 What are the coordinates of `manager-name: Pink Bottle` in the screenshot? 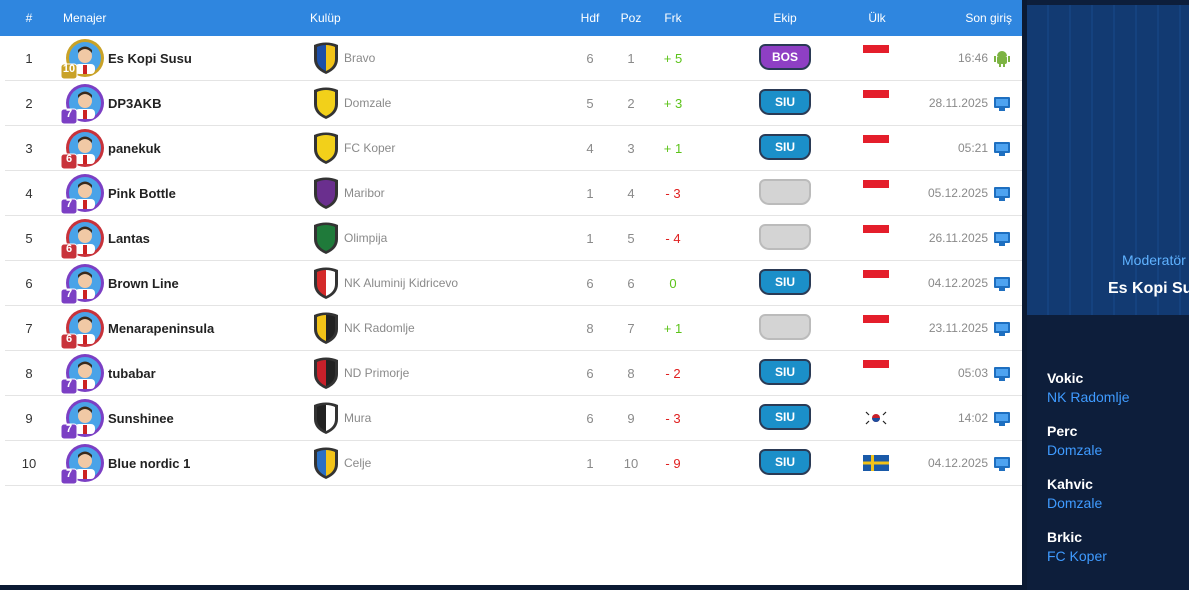 It's located at (142, 193).